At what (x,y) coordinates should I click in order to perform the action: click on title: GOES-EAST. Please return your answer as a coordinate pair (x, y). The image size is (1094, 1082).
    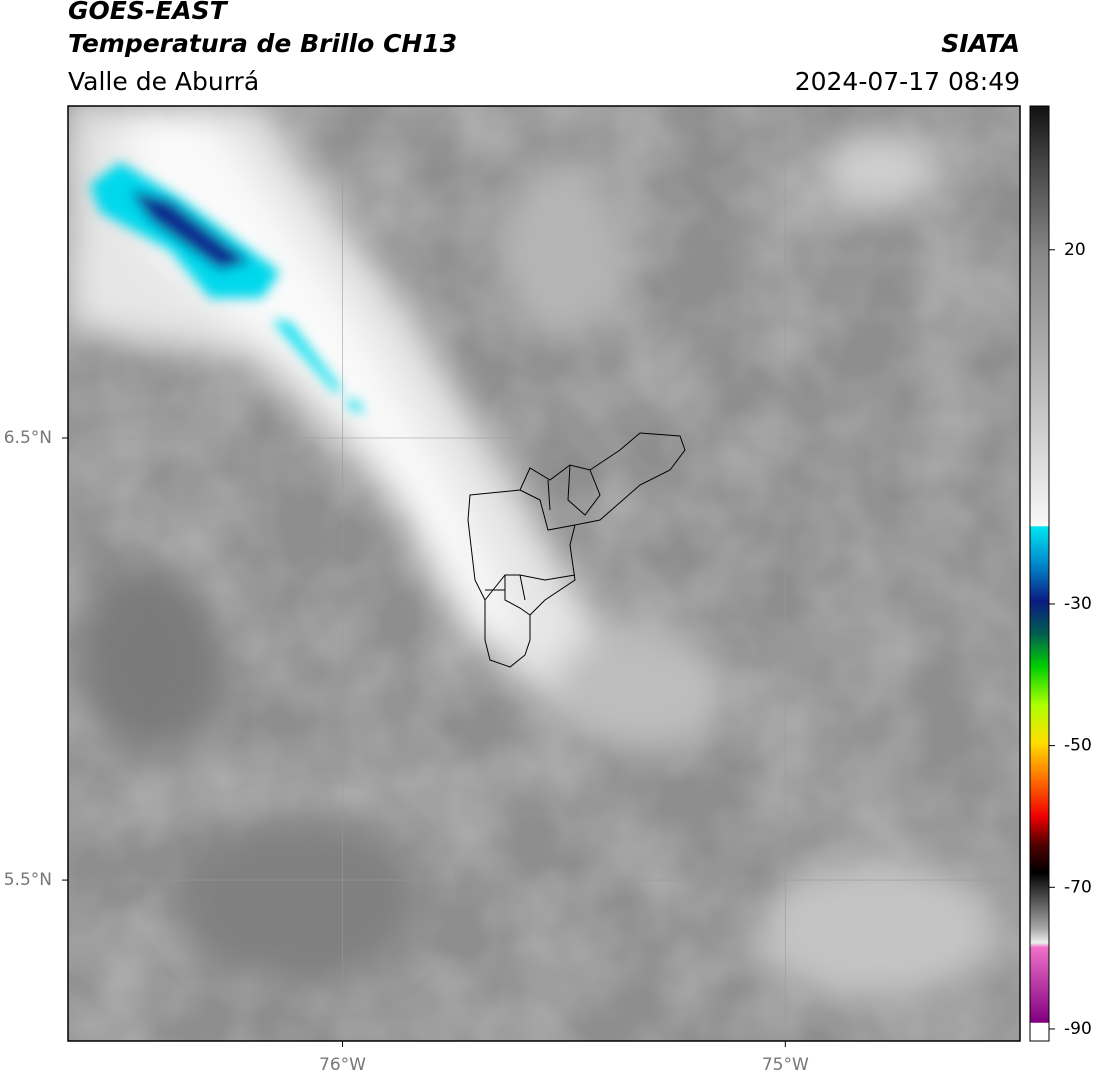
    Looking at the image, I should click on (148, 12).